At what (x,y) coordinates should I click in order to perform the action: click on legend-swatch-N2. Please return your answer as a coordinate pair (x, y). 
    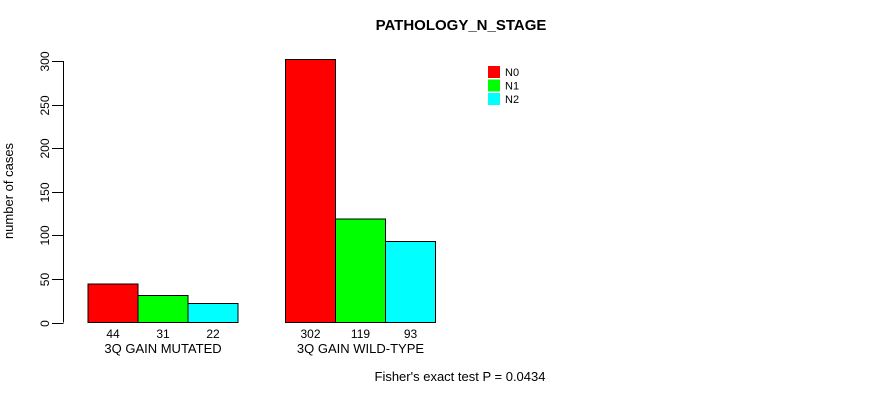
    Looking at the image, I should click on (494, 99).